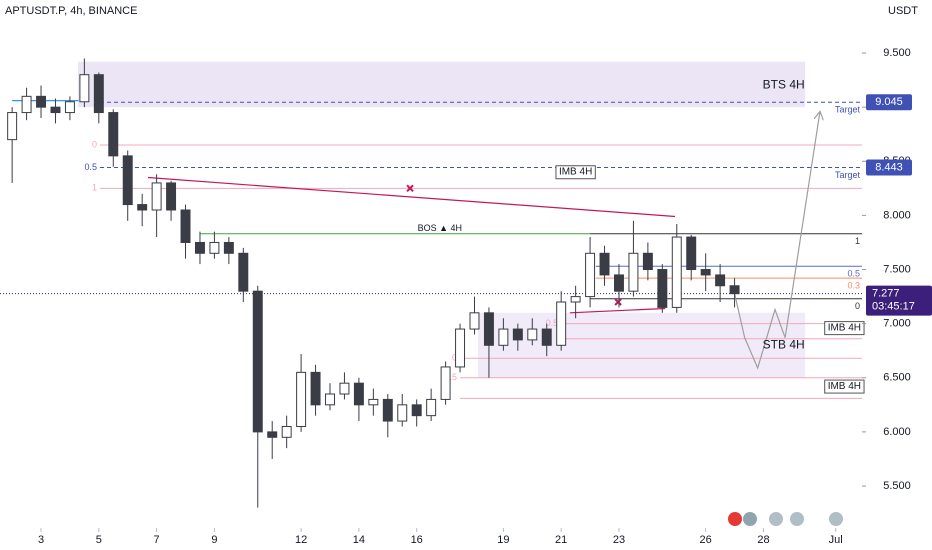 The width and height of the screenshot is (932, 550). What do you see at coordinates (417, 540) in the screenshot?
I see `x-tick-label: 16` at bounding box center [417, 540].